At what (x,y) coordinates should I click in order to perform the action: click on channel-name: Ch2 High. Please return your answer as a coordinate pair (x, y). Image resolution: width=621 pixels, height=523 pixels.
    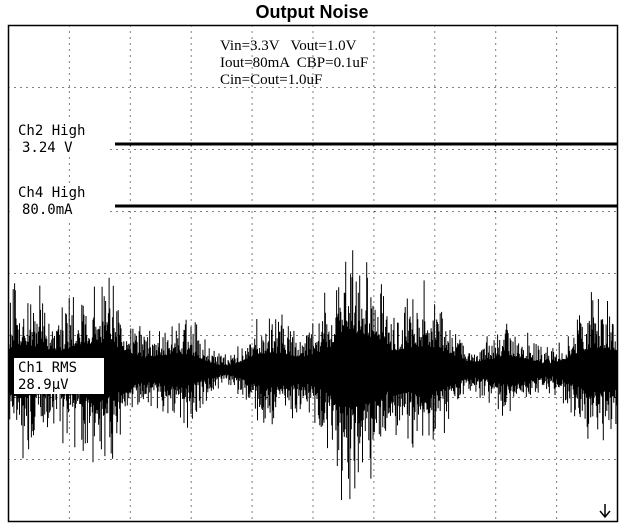
    Looking at the image, I should click on (51, 131).